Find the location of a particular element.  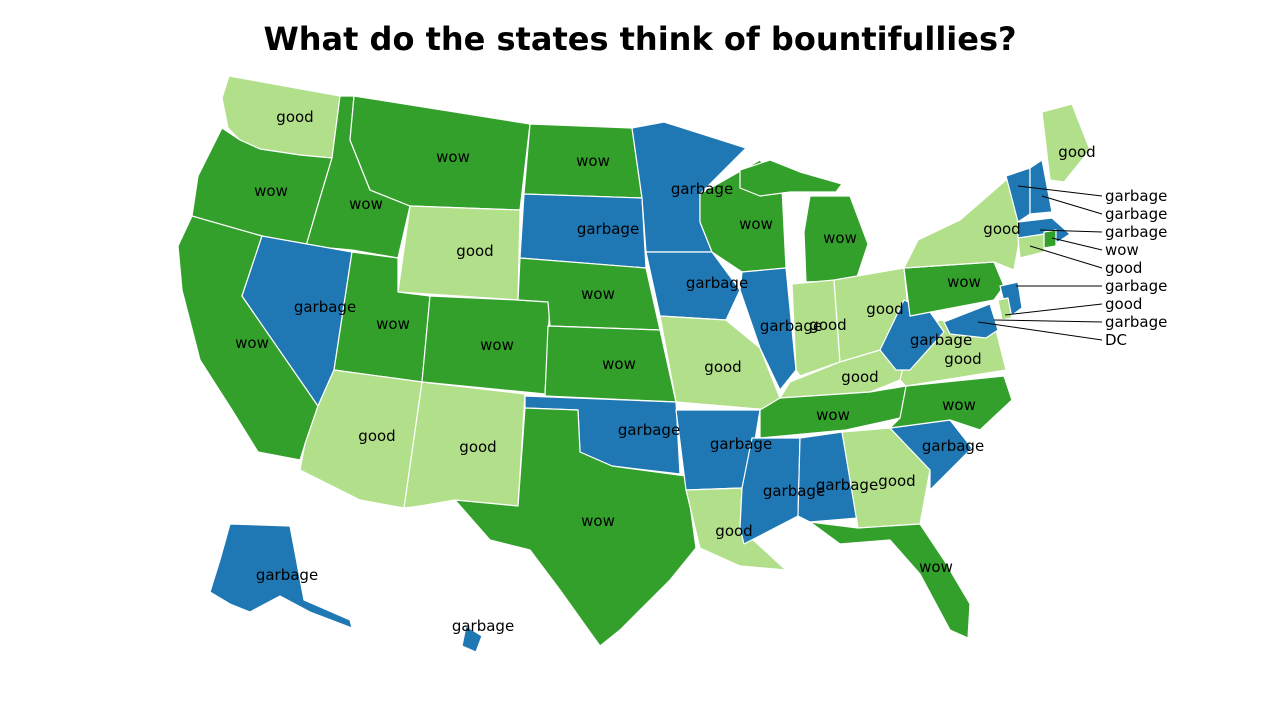

md-callout: garbage is located at coordinates (1136, 322).